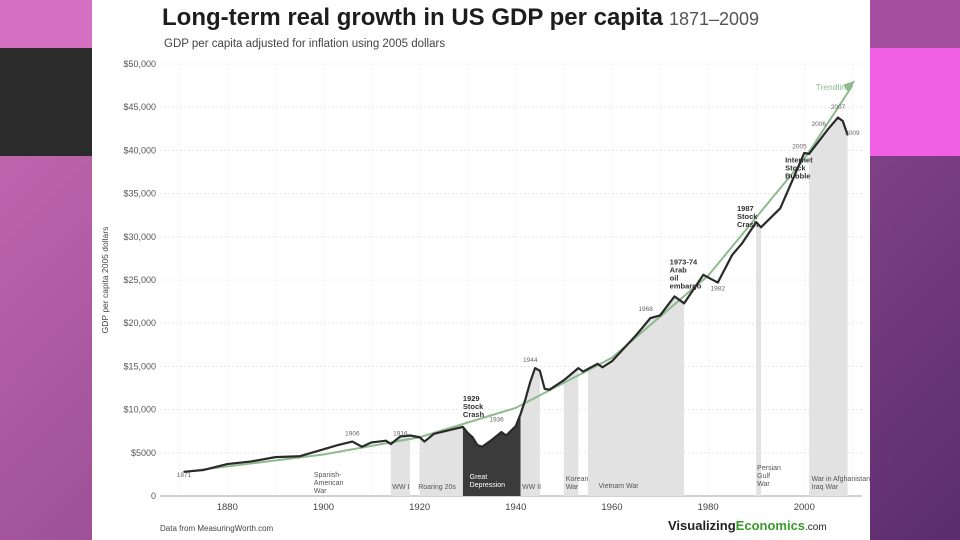 This screenshot has height=540, width=960. What do you see at coordinates (400, 487) in the screenshot?
I see `event-label: WW I` at bounding box center [400, 487].